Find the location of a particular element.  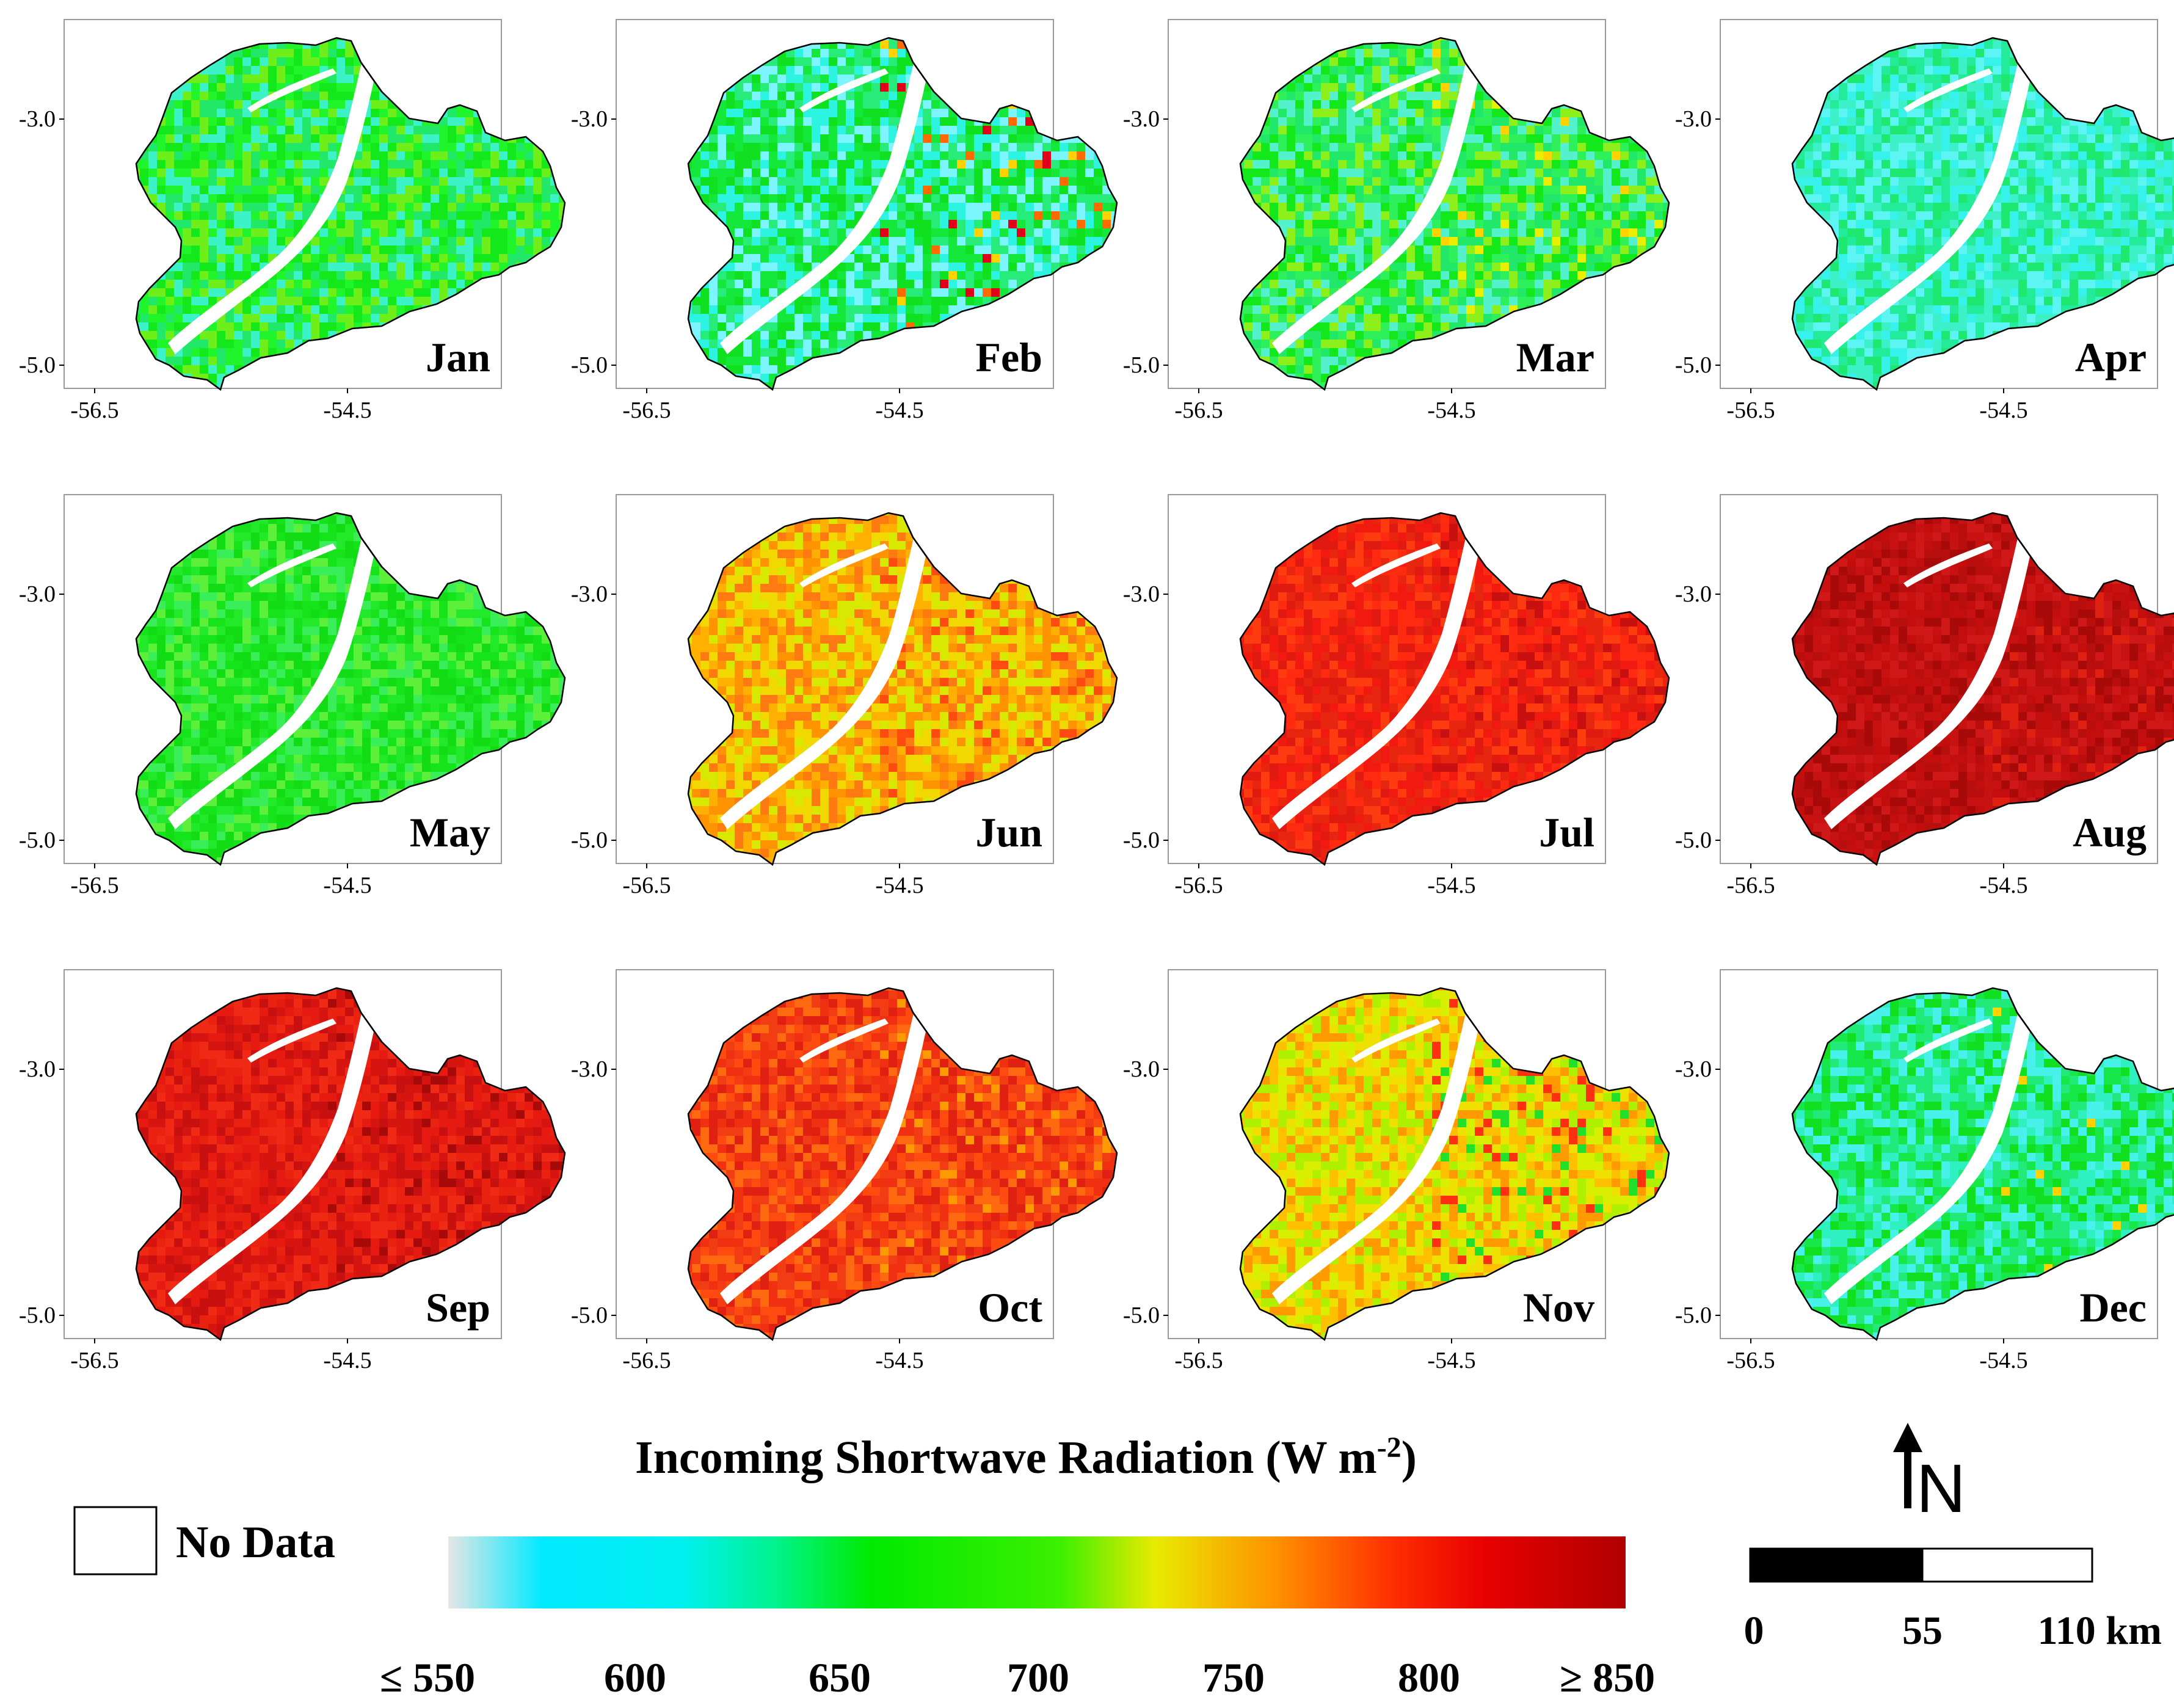

map-panel-feb: -3.0 -5.0 -56.5 -54.5 Feb is located at coordinates (845, 221).